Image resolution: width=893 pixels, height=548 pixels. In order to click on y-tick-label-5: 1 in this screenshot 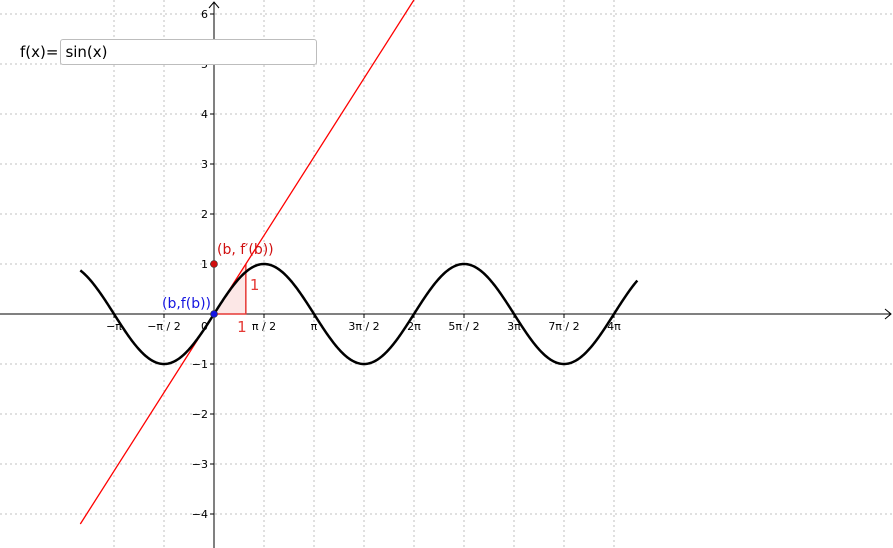, I will do `click(204, 264)`.